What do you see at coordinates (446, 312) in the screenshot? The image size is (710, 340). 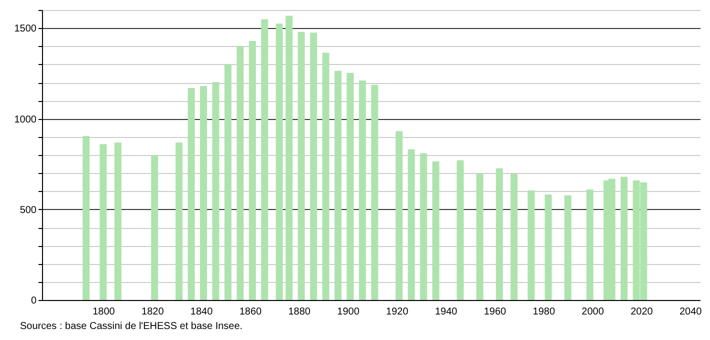 I see `x-tick-label: 1940` at bounding box center [446, 312].